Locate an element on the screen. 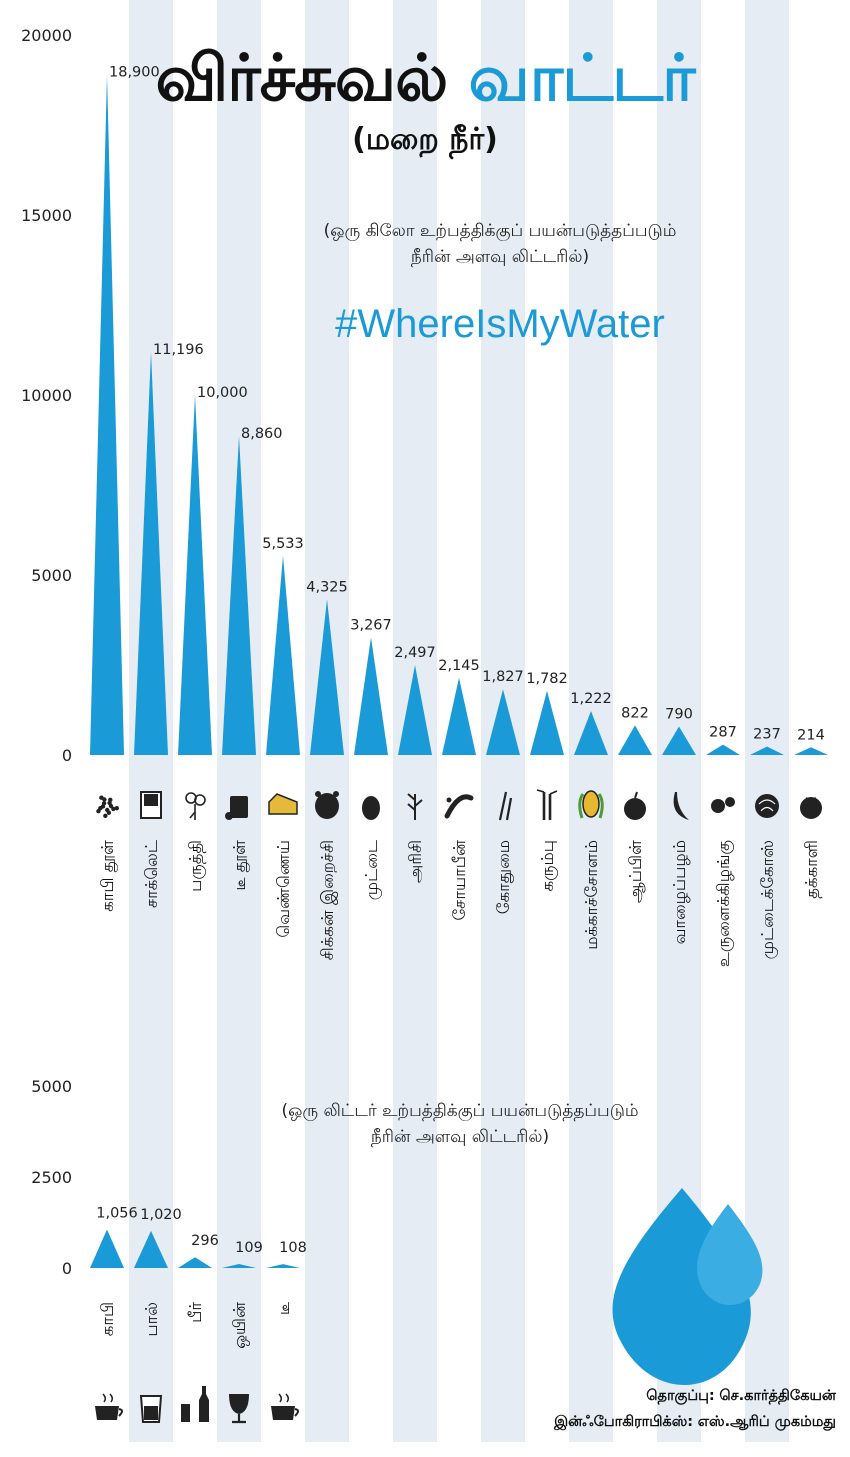 This screenshot has height=1457, width=850. chart1-data-label: 5,533 is located at coordinates (283, 544).